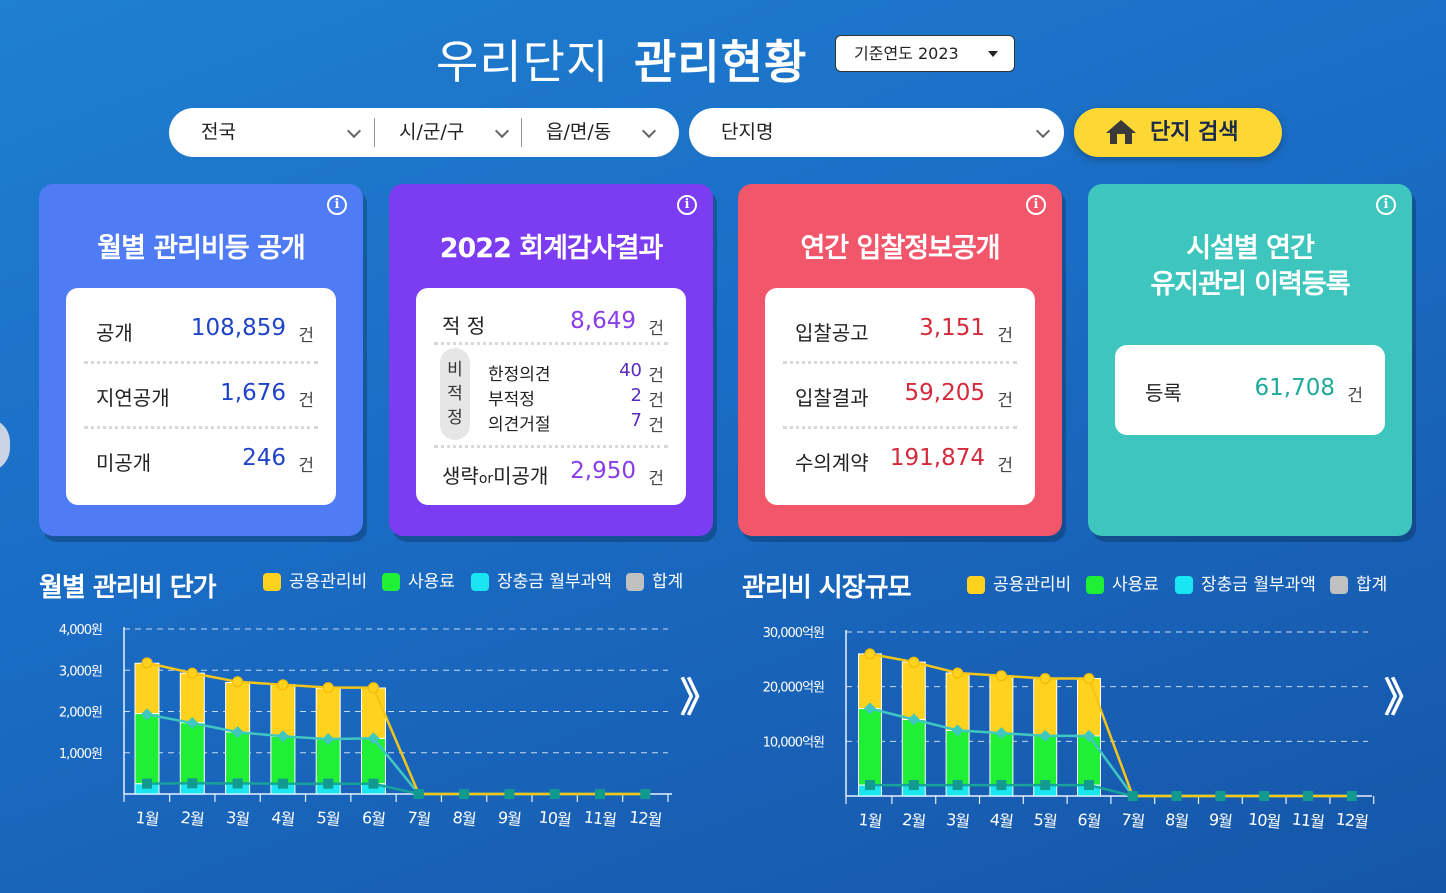  What do you see at coordinates (630, 370) in the screenshot?
I see `stat-value: 40` at bounding box center [630, 370].